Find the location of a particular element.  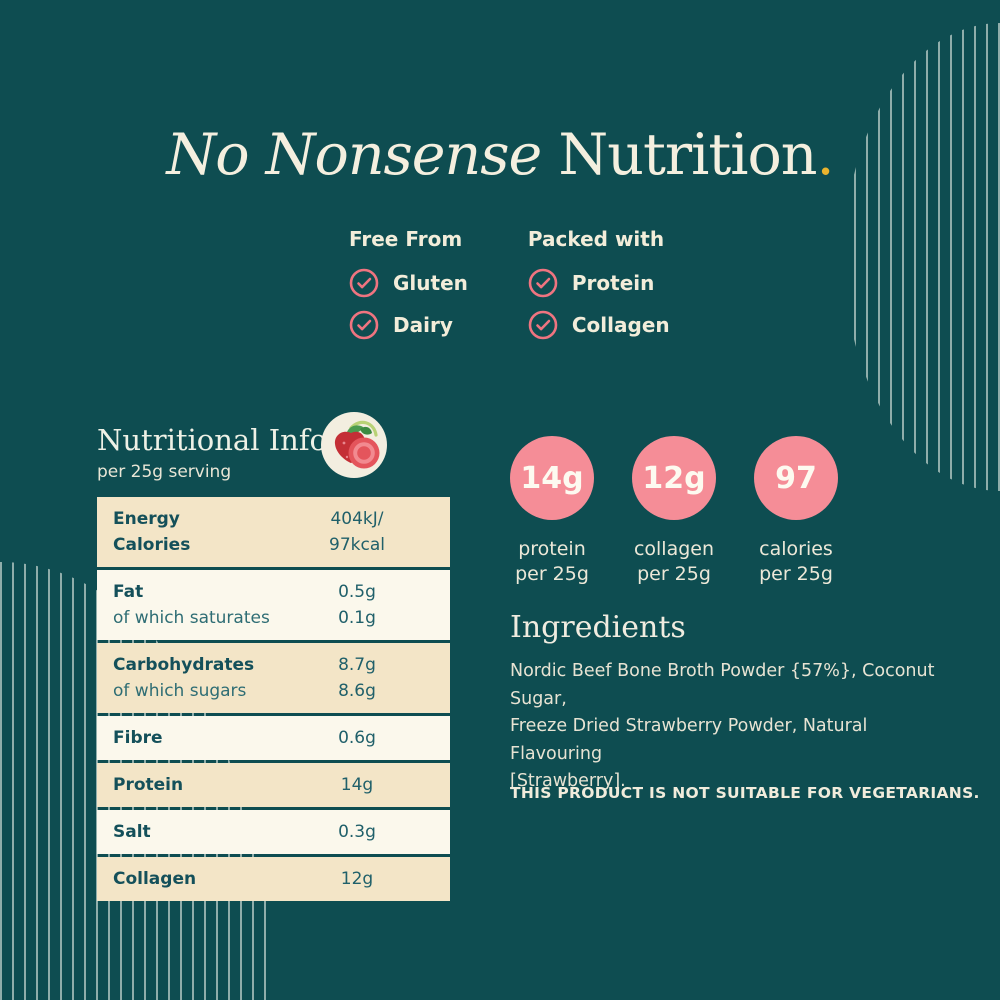

row-value: 8.7g is located at coordinates (357, 665).